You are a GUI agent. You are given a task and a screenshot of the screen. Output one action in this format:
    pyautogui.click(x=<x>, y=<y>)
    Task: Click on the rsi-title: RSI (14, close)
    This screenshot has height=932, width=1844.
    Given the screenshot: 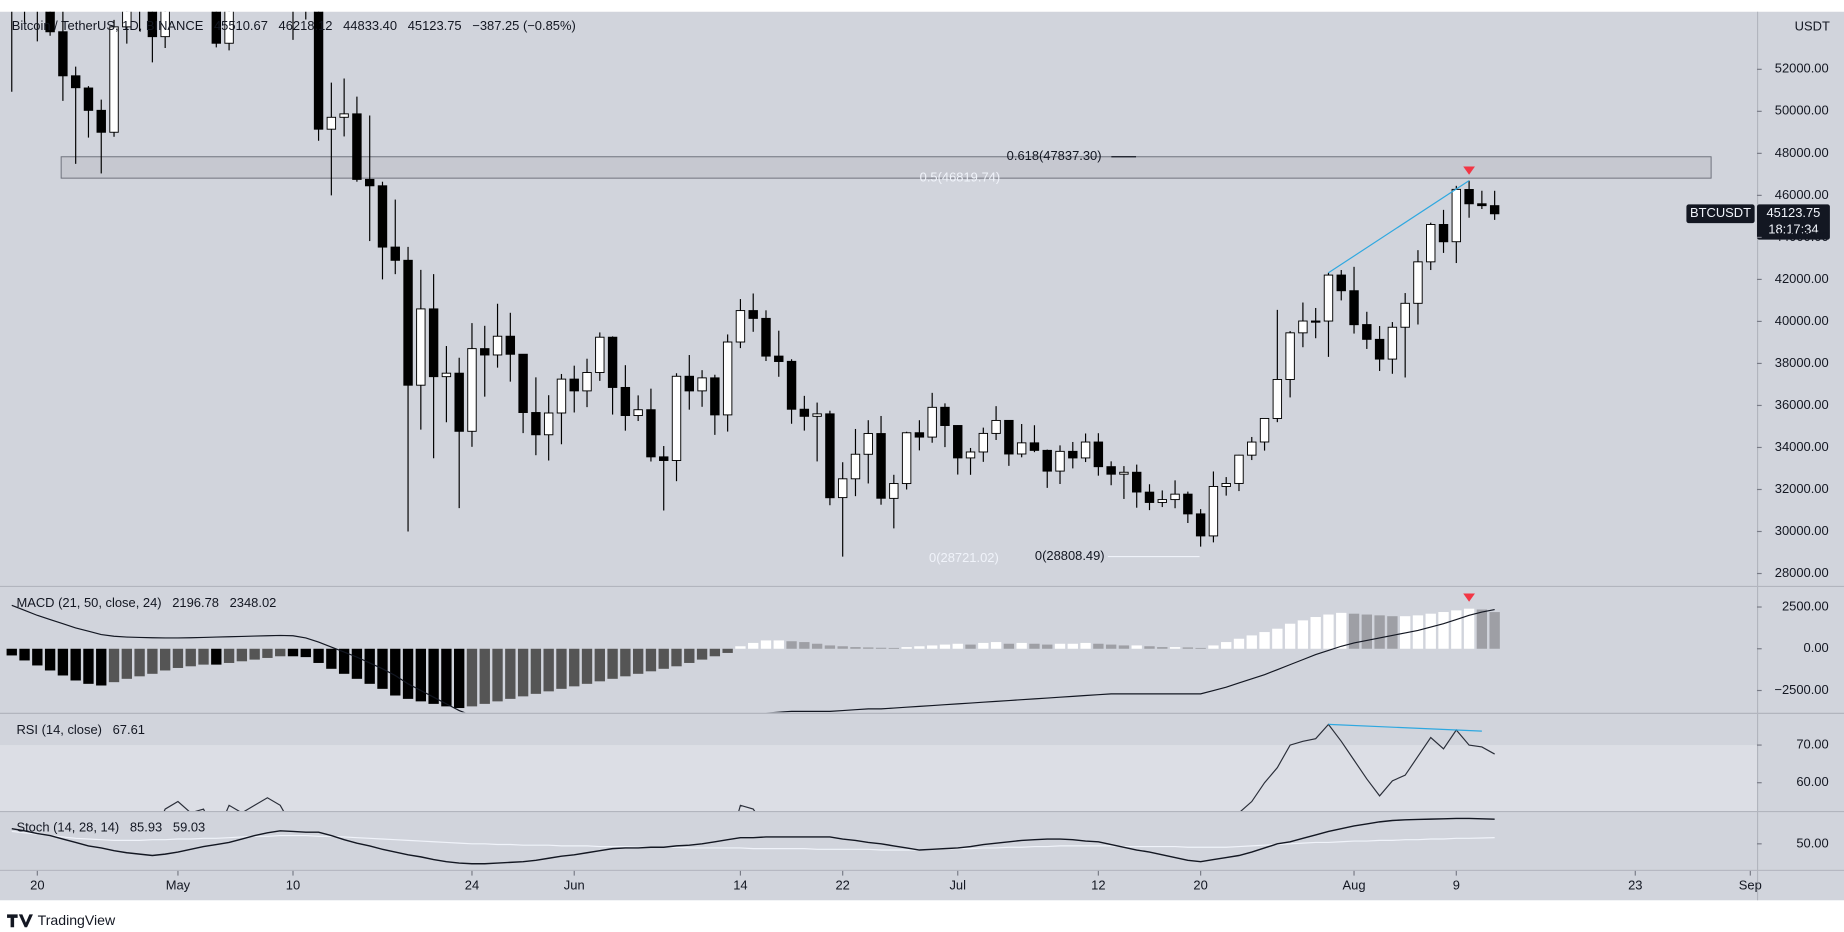 What is the action you would take?
    pyautogui.click(x=58, y=729)
    